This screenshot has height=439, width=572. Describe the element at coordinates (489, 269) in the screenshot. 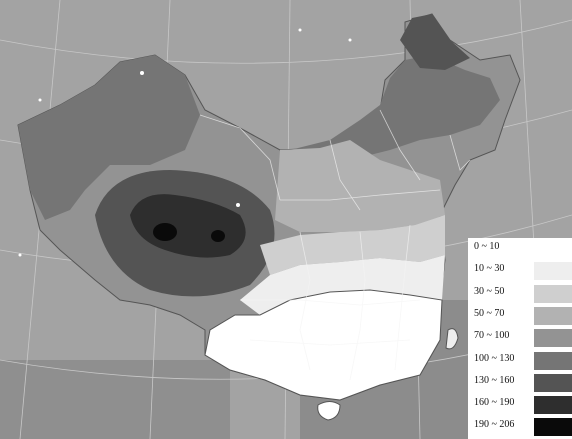

I see `legend-label: 10 ~ 30` at that location.